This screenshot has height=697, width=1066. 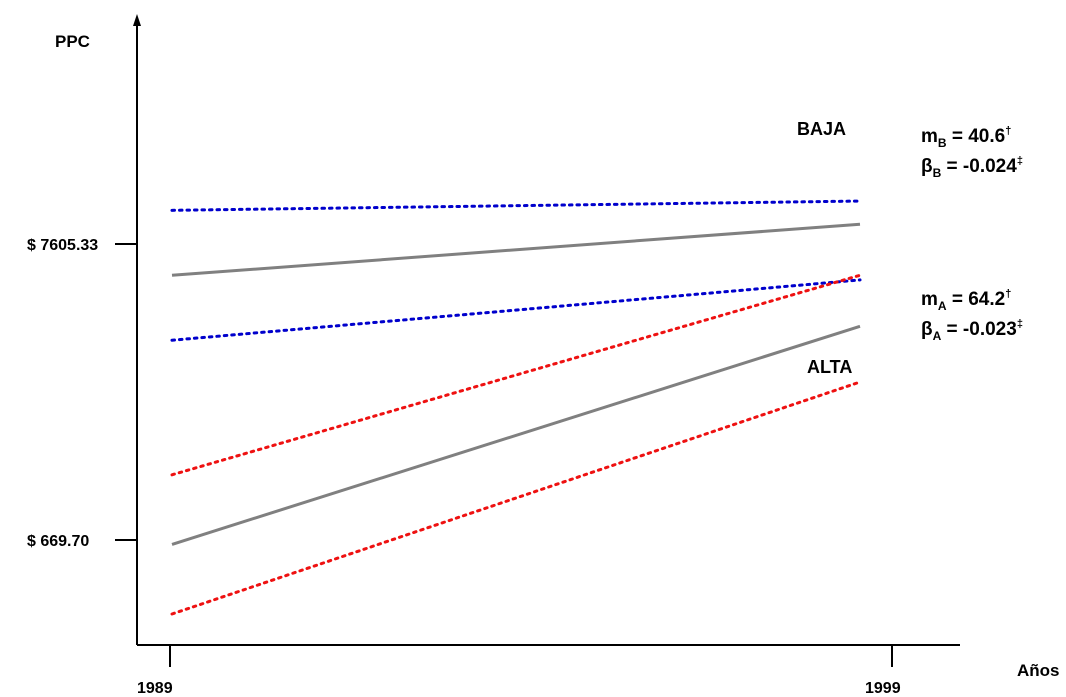 What do you see at coordinates (972, 330) in the screenshot?
I see `annotation-alta-beta: βA = -0.023‡` at bounding box center [972, 330].